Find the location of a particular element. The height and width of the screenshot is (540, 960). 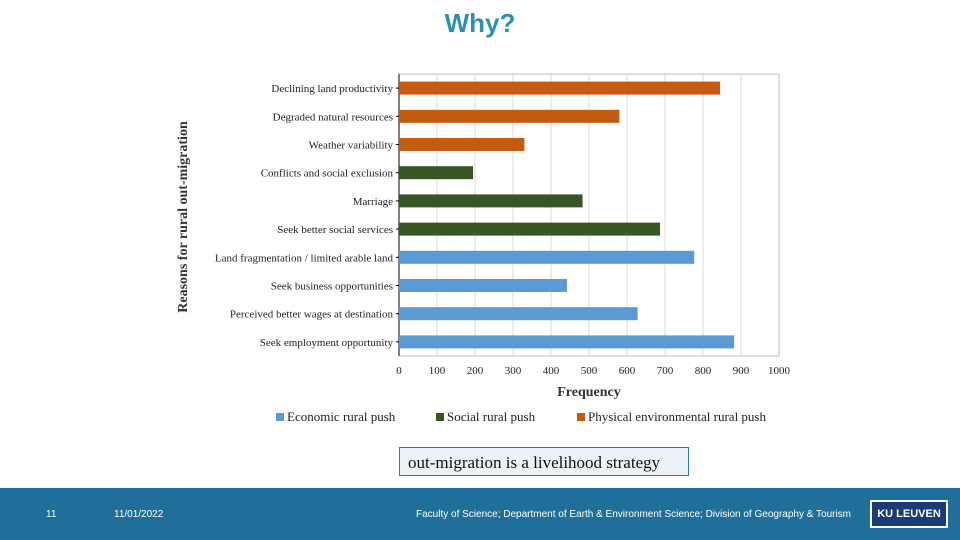

category-label-1: Degraded natural resources is located at coordinates (333, 117).